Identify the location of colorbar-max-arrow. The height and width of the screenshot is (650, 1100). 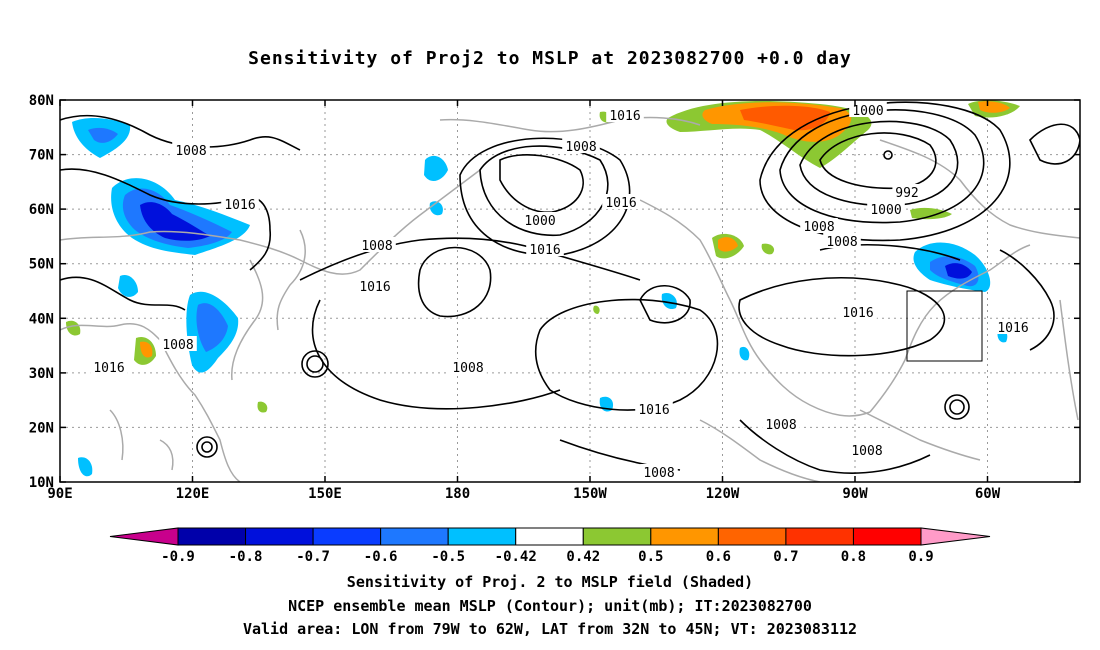
(955, 536).